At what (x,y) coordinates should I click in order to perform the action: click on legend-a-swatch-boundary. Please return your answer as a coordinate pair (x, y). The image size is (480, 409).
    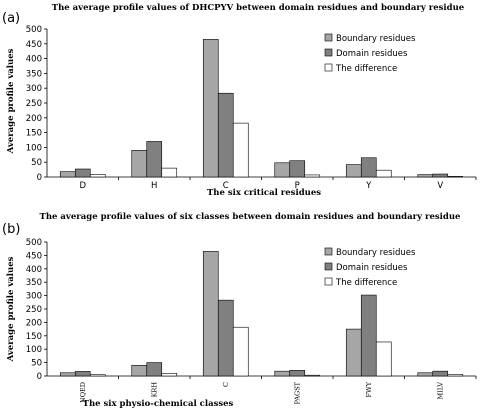
    Looking at the image, I should click on (328, 37).